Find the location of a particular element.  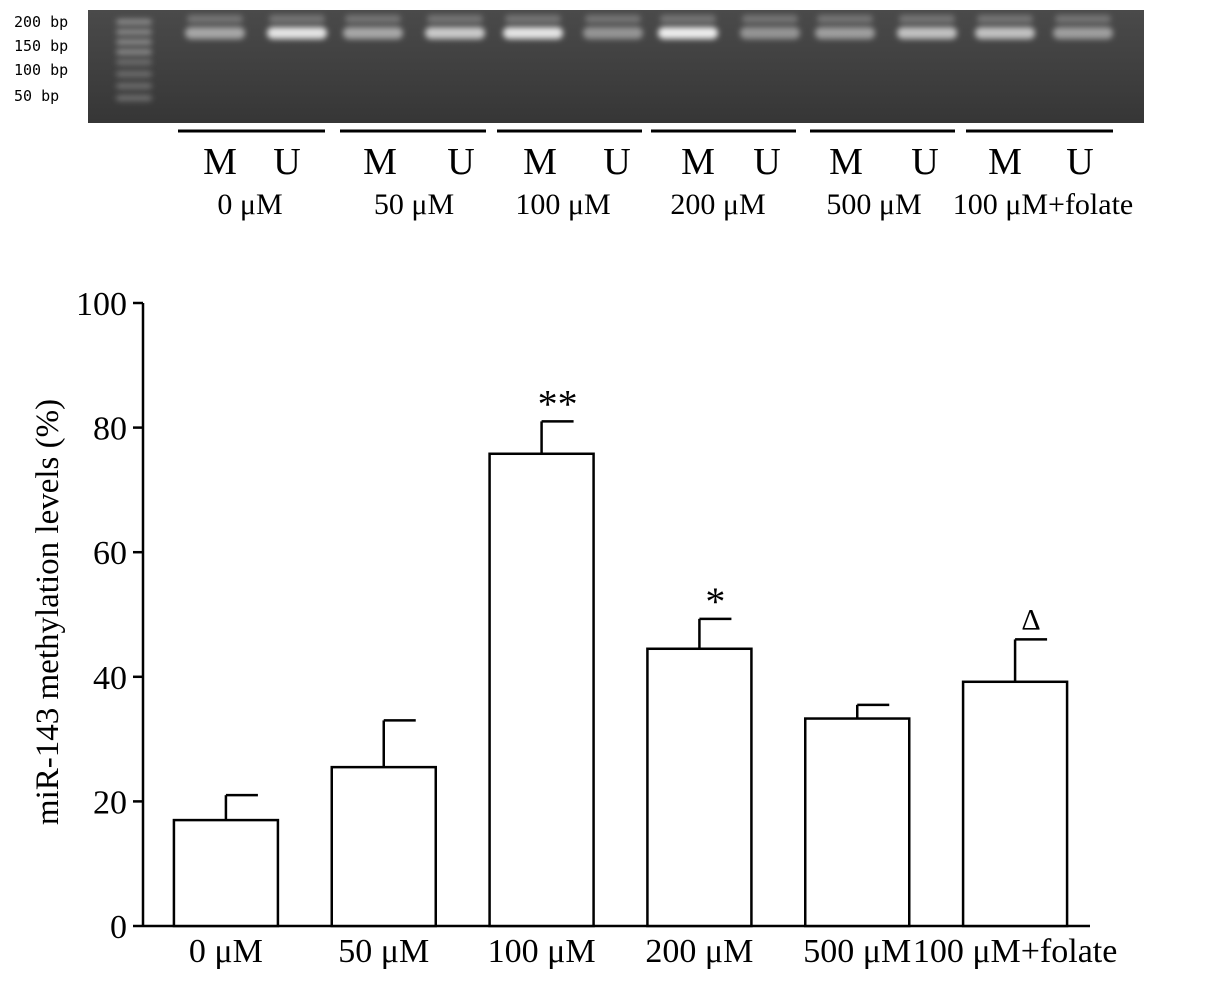

size-marker-label: 100 bp is located at coordinates (41, 70).